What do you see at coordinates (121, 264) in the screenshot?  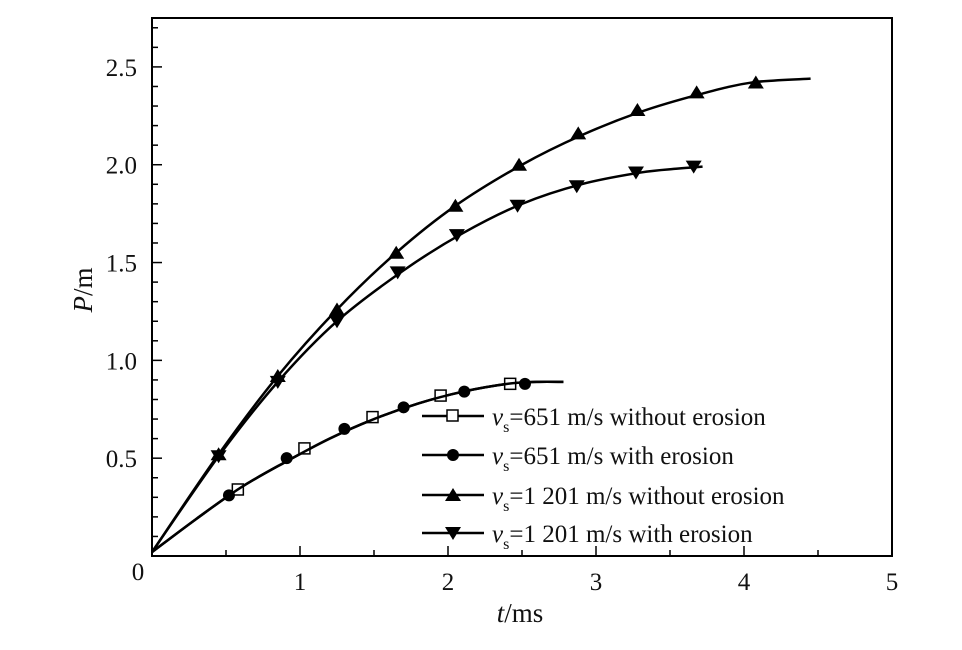 I see `y-tick-label: 1.5` at bounding box center [121, 264].